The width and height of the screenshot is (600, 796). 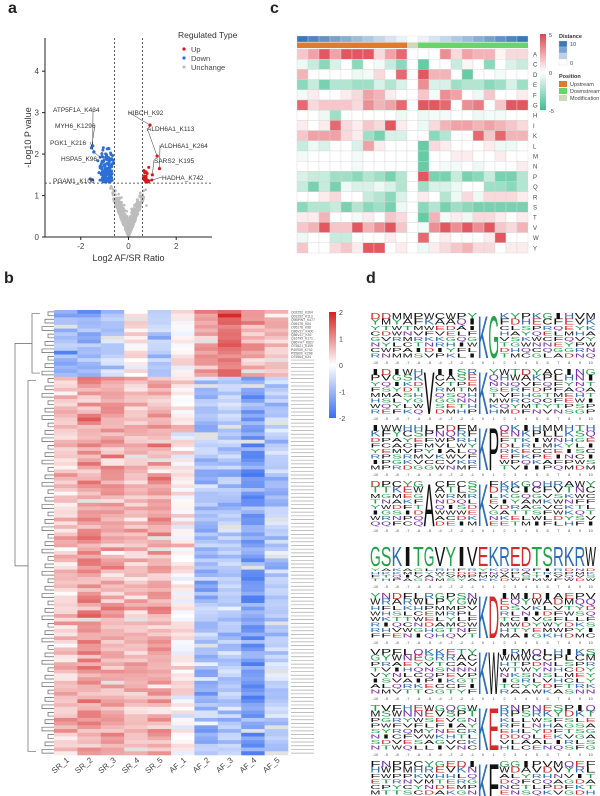 I want to click on point-label: SARS2_K195, so click(x=174, y=161).